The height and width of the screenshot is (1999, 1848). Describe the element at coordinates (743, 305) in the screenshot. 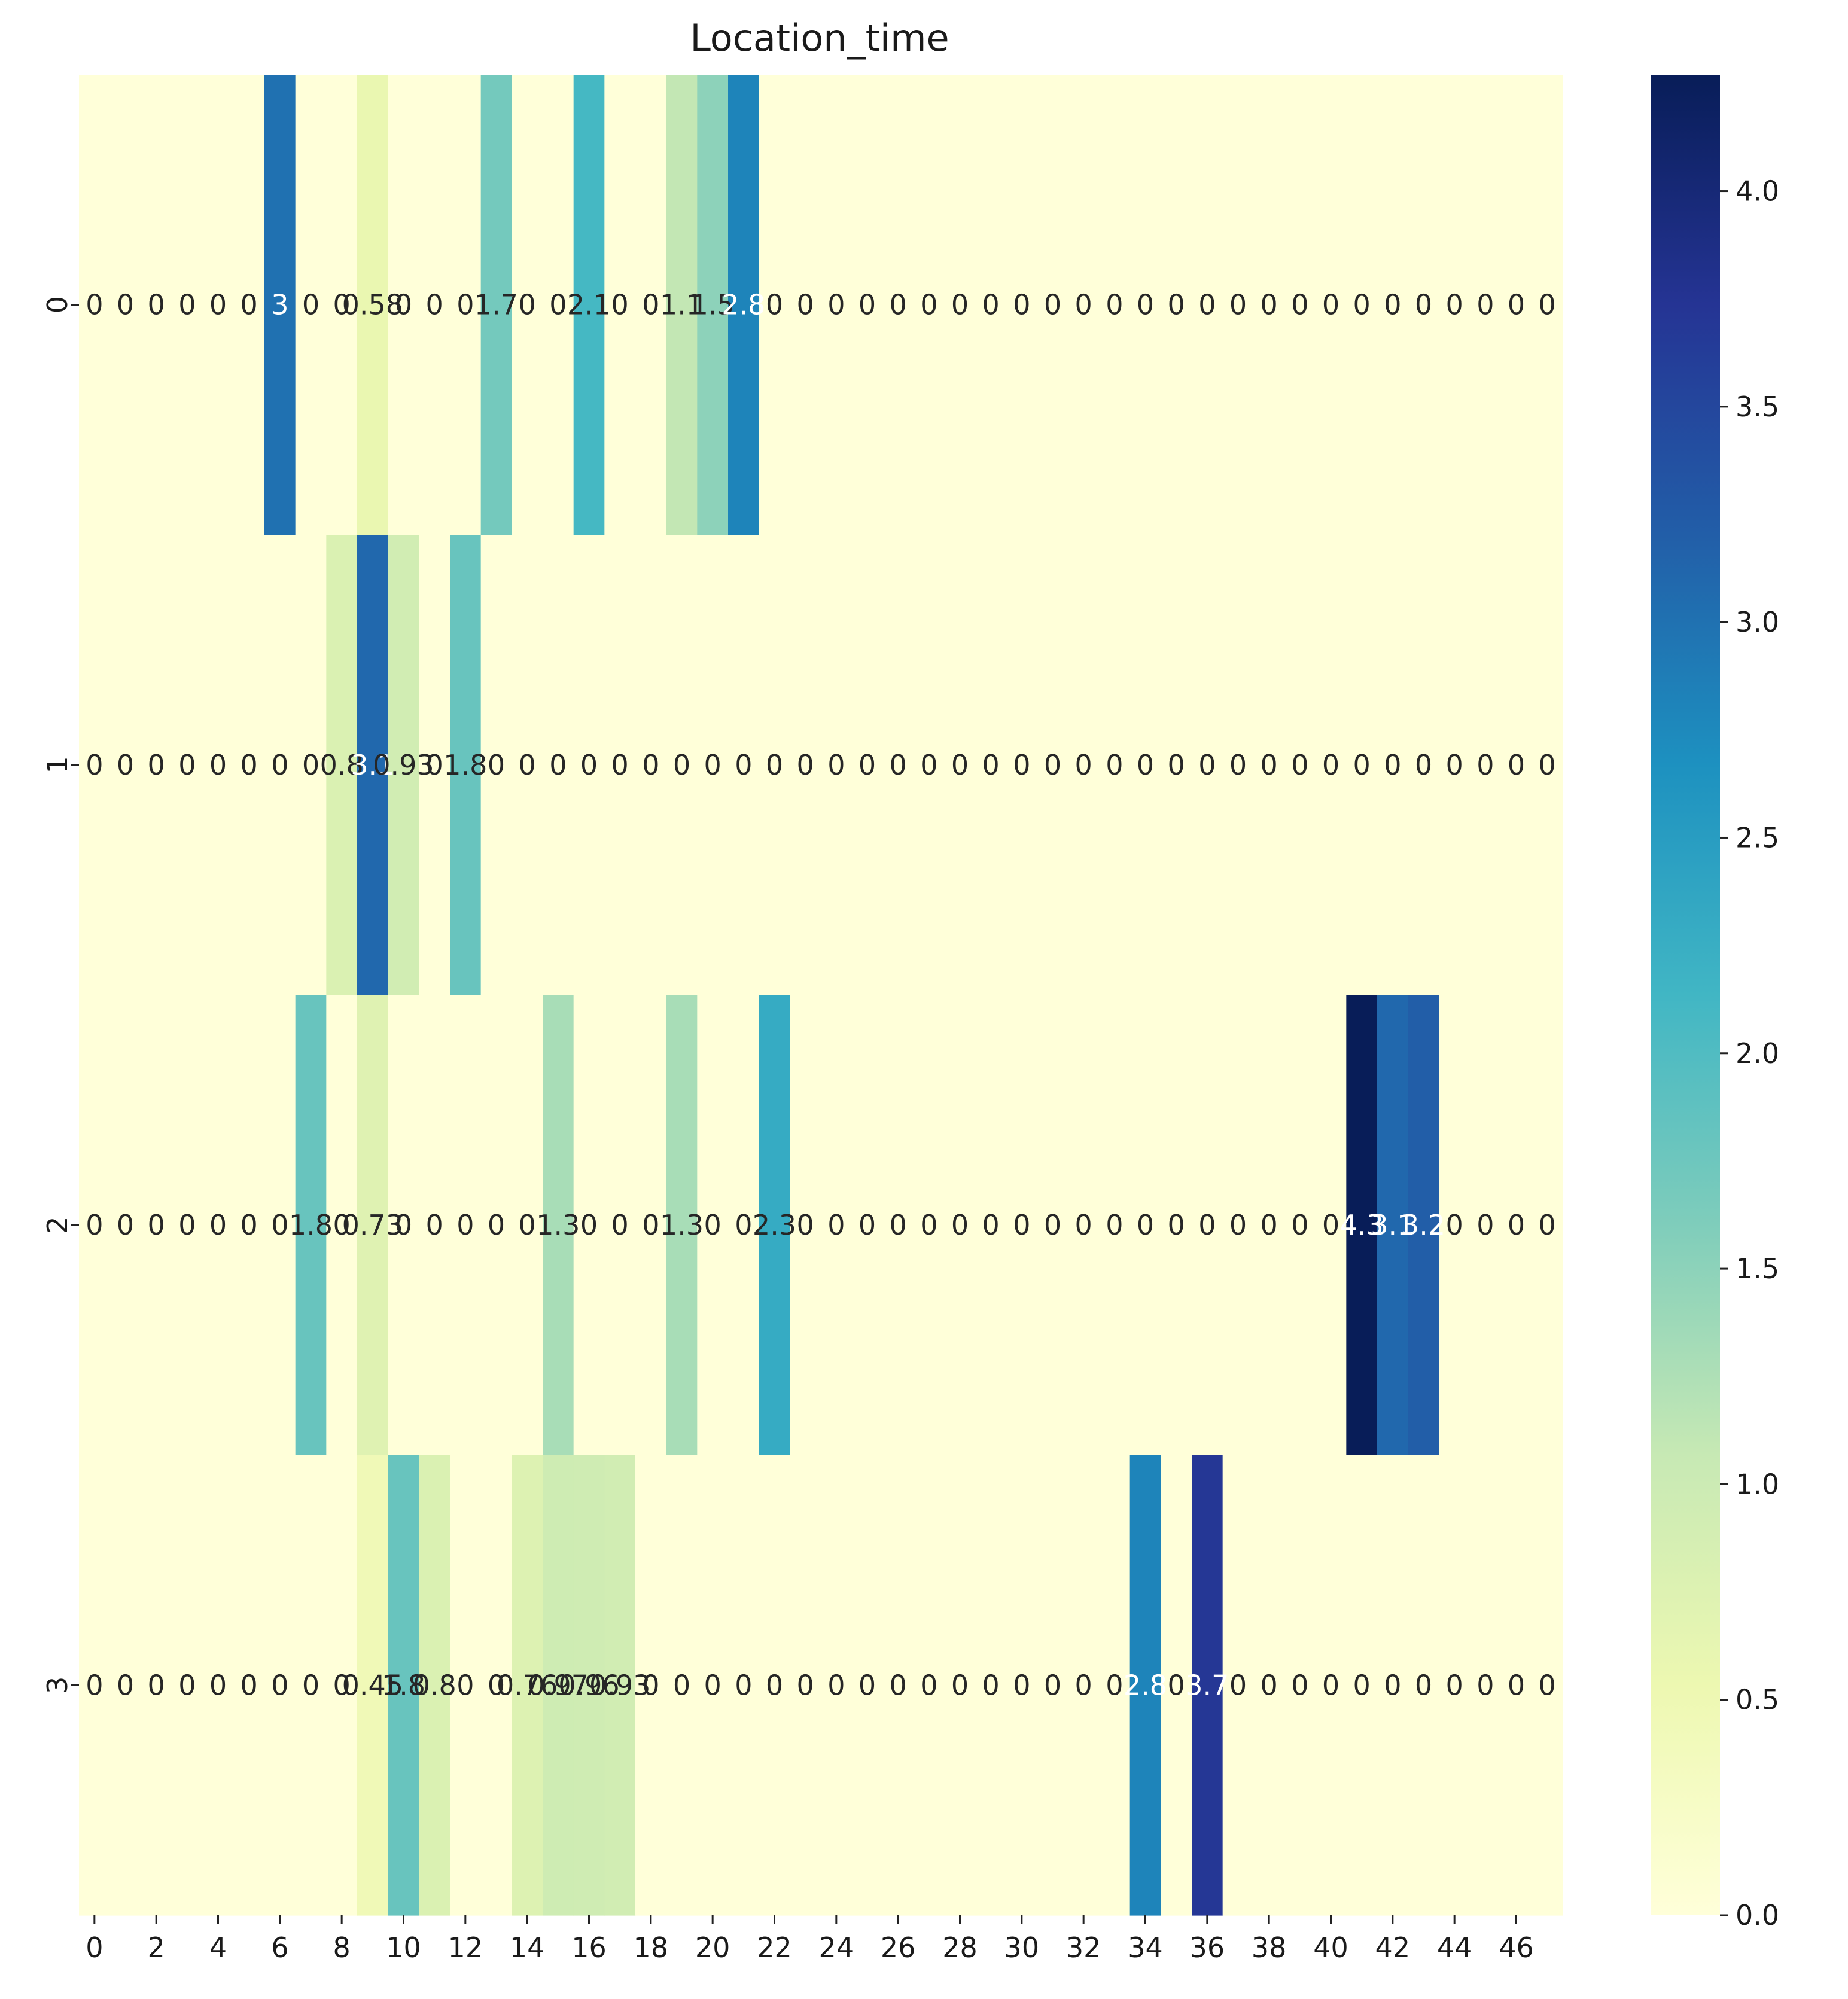

I see `cell-value-label: 2.8` at that location.